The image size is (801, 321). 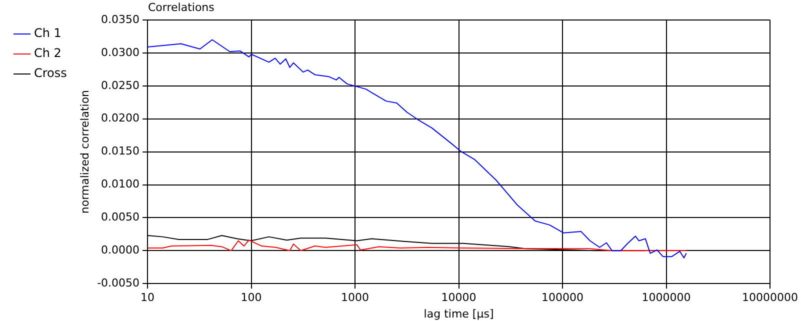 I want to click on x-tick-label: 1000000, so click(x=666, y=297).